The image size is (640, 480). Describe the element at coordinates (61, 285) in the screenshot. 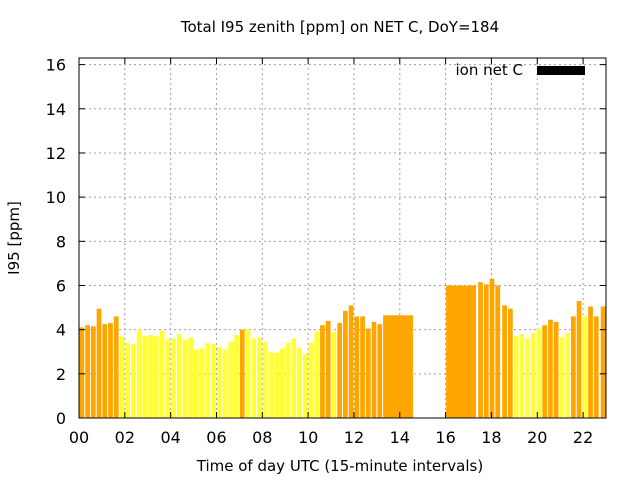

I see `y-tick-label: 6` at that location.